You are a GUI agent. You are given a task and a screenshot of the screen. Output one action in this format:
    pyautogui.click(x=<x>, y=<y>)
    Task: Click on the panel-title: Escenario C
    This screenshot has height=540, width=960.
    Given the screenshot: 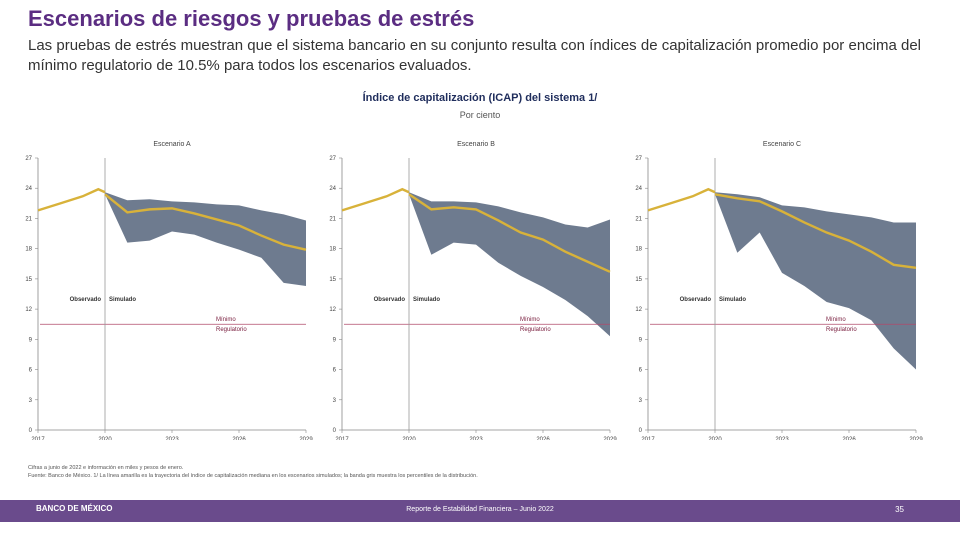 What is the action you would take?
    pyautogui.click(x=782, y=144)
    